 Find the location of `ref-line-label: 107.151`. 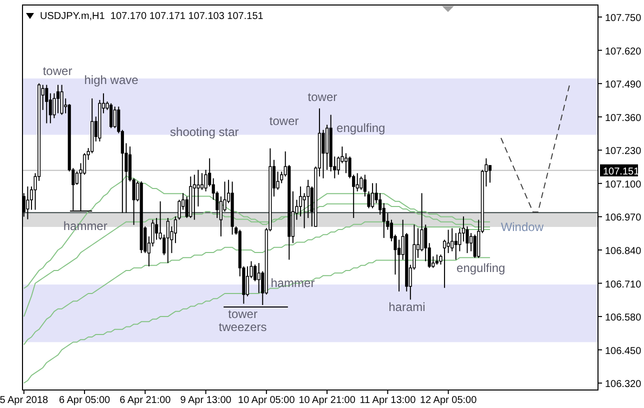

ref-line-label: 107.151 is located at coordinates (621, 172).